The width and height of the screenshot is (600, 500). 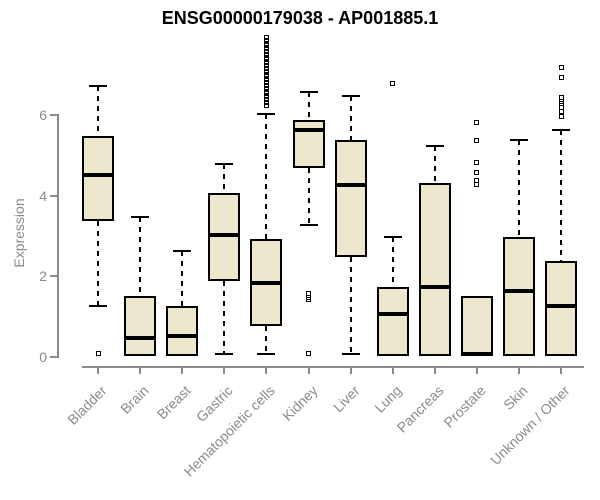 What do you see at coordinates (515, 397) in the screenshot?
I see `x-tick-label: Skin` at bounding box center [515, 397].